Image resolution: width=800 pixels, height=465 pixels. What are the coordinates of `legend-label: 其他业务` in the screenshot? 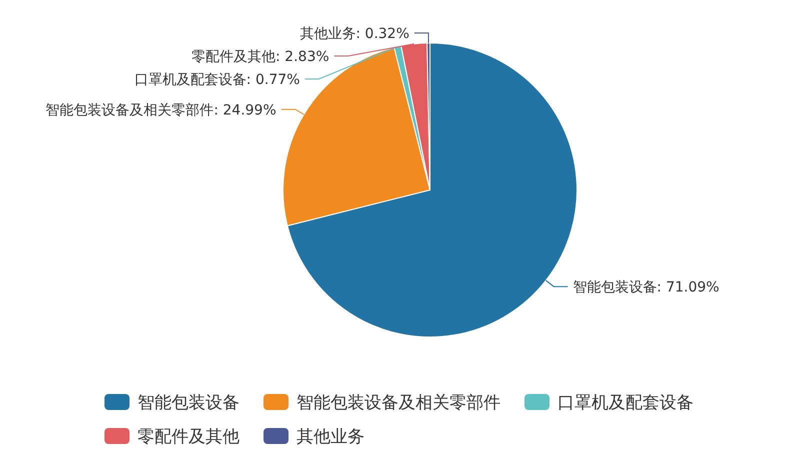 It's located at (330, 436).